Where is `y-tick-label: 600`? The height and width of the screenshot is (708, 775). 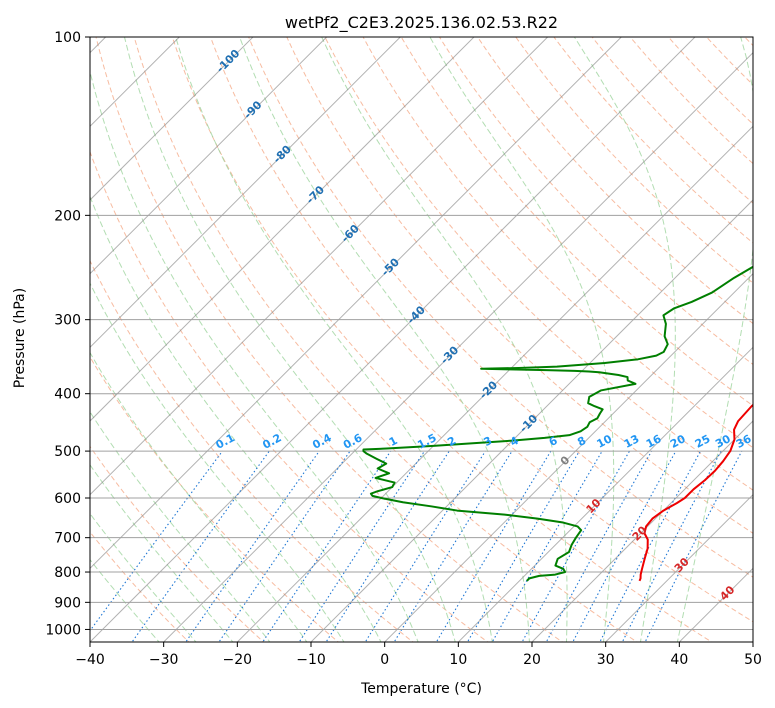 y-tick-label: 600 is located at coordinates (67, 499).